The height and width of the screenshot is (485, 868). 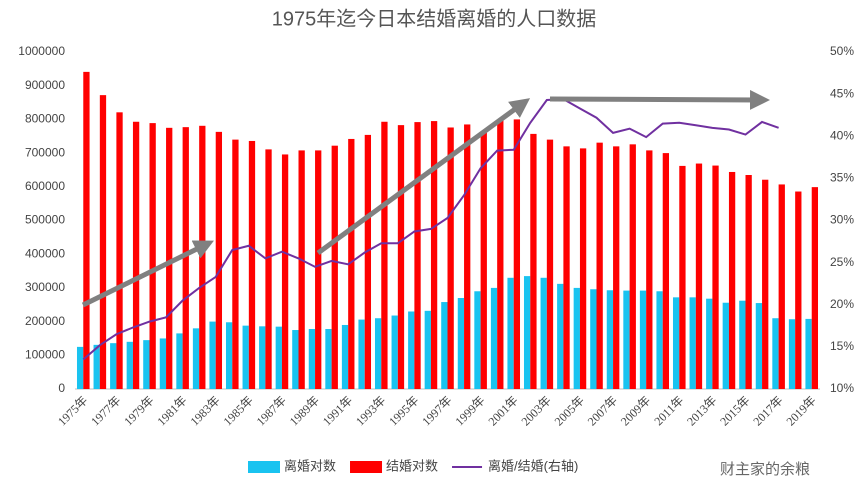 What do you see at coordinates (271, 410) in the screenshot?
I see `x-tick-label: 1987年` at bounding box center [271, 410].